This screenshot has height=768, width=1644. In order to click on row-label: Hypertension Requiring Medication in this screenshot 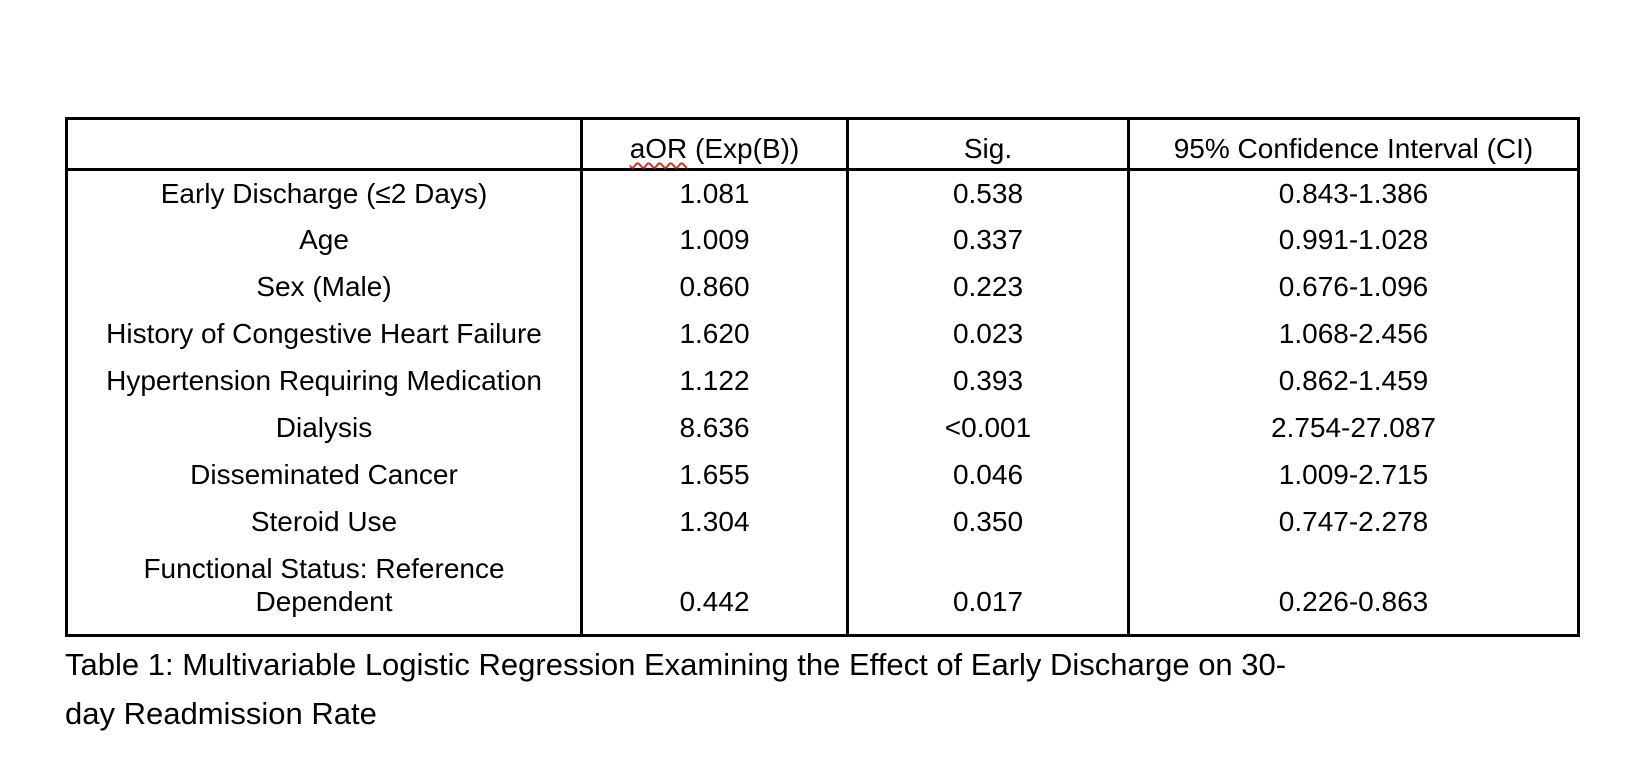, I will do `click(324, 381)`.